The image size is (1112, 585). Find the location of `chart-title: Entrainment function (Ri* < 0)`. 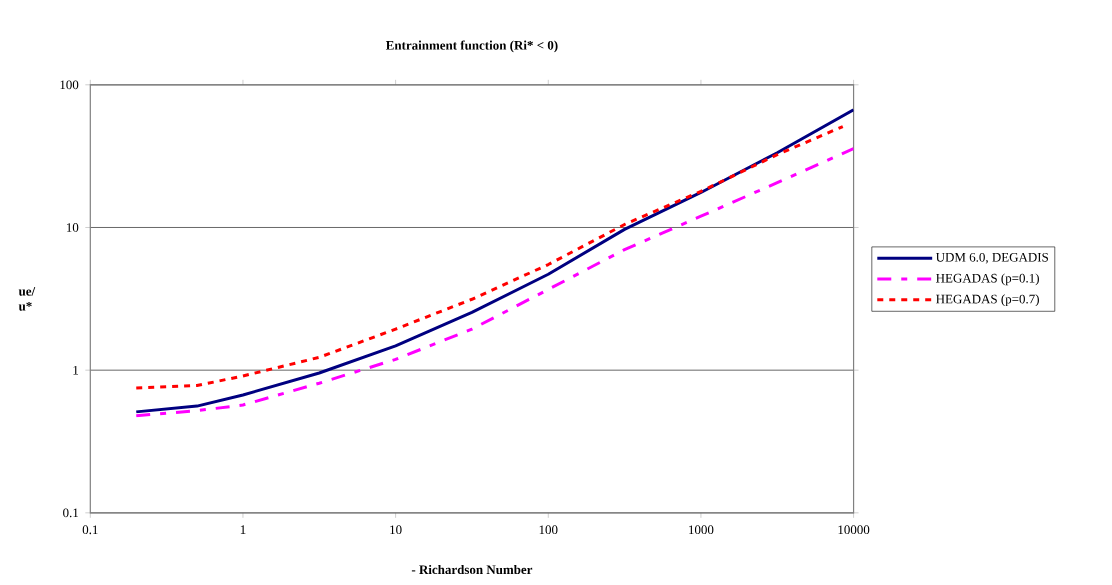

chart-title: Entrainment function (Ri* < 0) is located at coordinates (471, 46).